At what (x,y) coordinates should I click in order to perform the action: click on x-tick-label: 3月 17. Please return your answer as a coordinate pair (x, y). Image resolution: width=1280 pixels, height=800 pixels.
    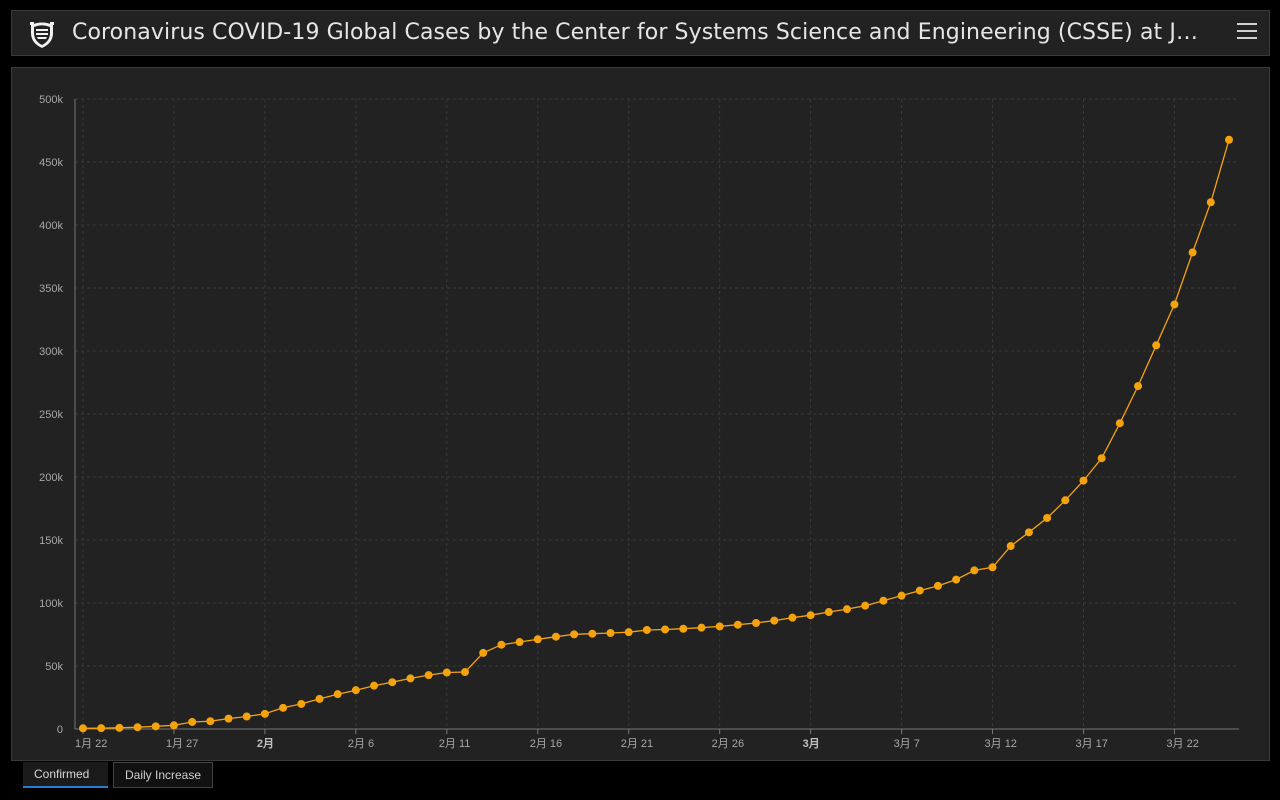
    Looking at the image, I should click on (1091, 744).